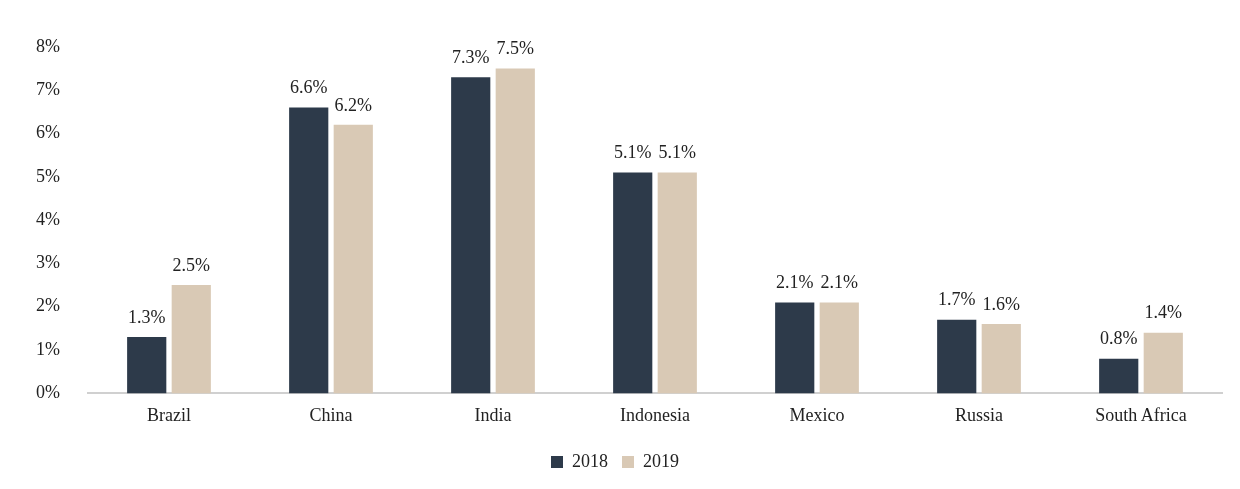 Image resolution: width=1240 pixels, height=489 pixels. Describe the element at coordinates (817, 414) in the screenshot. I see `x-tick-label: Mexico` at that location.